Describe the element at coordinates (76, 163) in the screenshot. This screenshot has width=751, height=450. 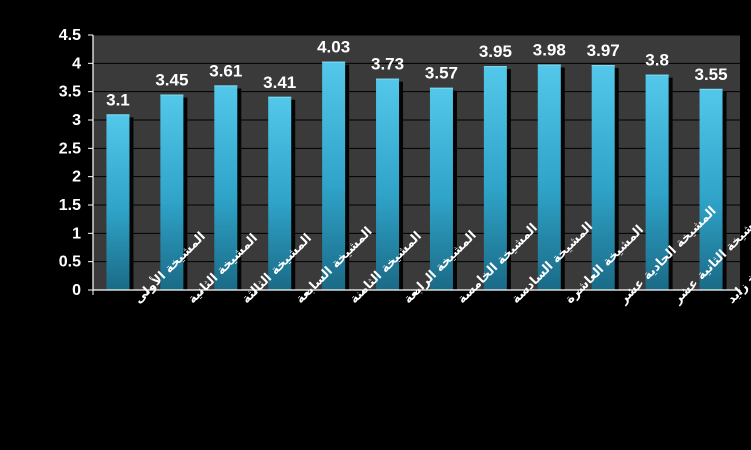
I see `y-tick-labels: 0 0.5 1 1.5 2 2.5 3 3.5 4 4.5` at that location.